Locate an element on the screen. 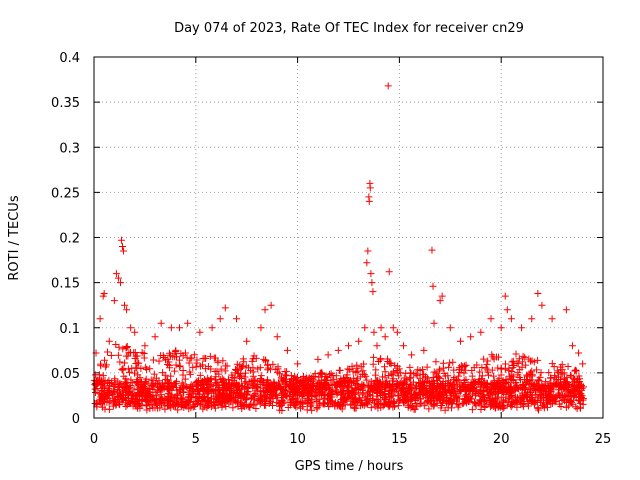 The width and height of the screenshot is (640, 480). x-axis-label: GPS time / hours is located at coordinates (349, 466).